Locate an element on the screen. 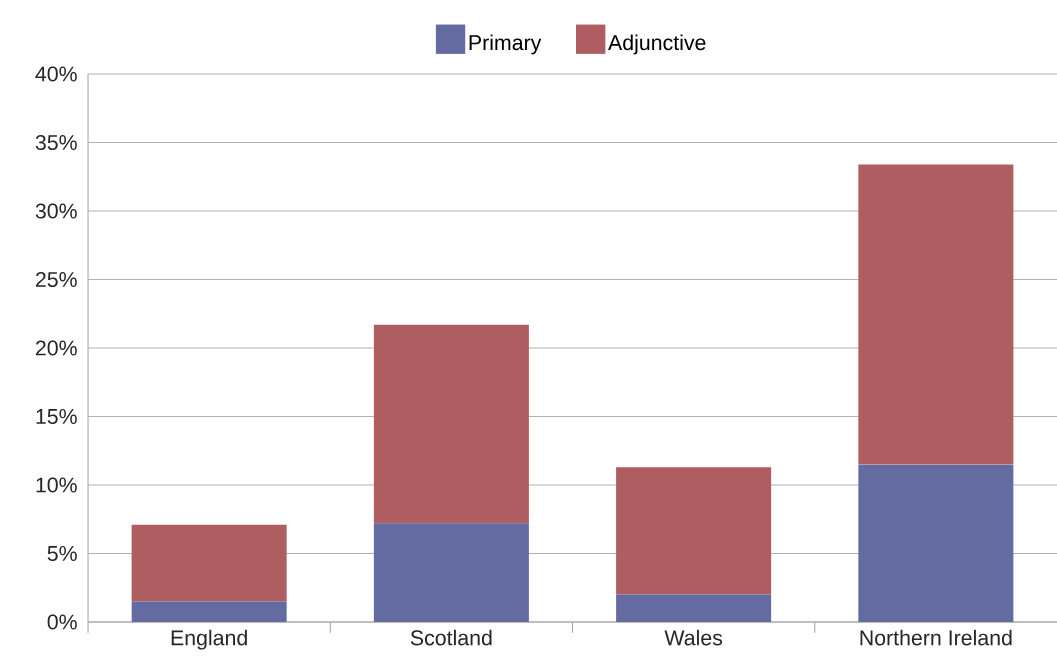  y-tick-label: 40% is located at coordinates (56, 74).